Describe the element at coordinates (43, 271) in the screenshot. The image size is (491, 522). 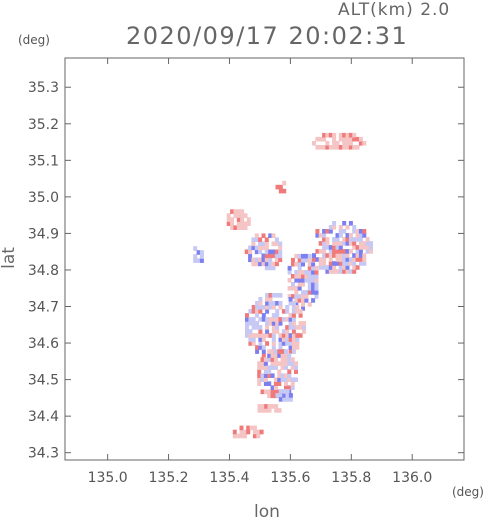
I see `y-tick-label: 34.8` at that location.